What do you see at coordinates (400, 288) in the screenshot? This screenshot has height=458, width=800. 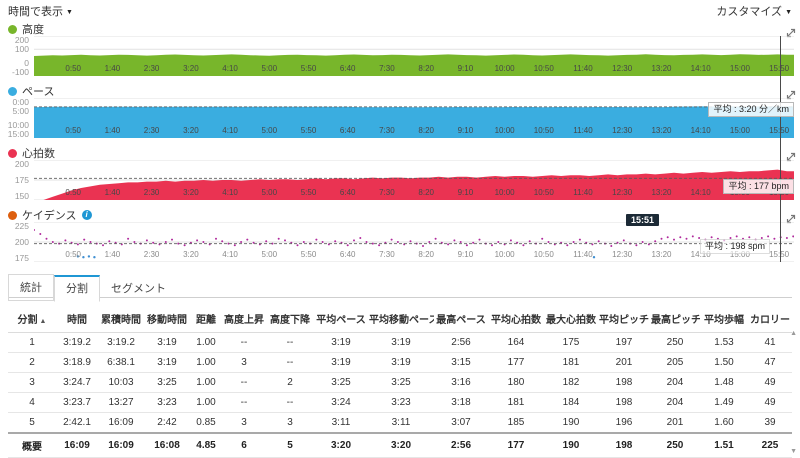 I see `tab-bar: 統計 分割 セグメント` at bounding box center [400, 288].